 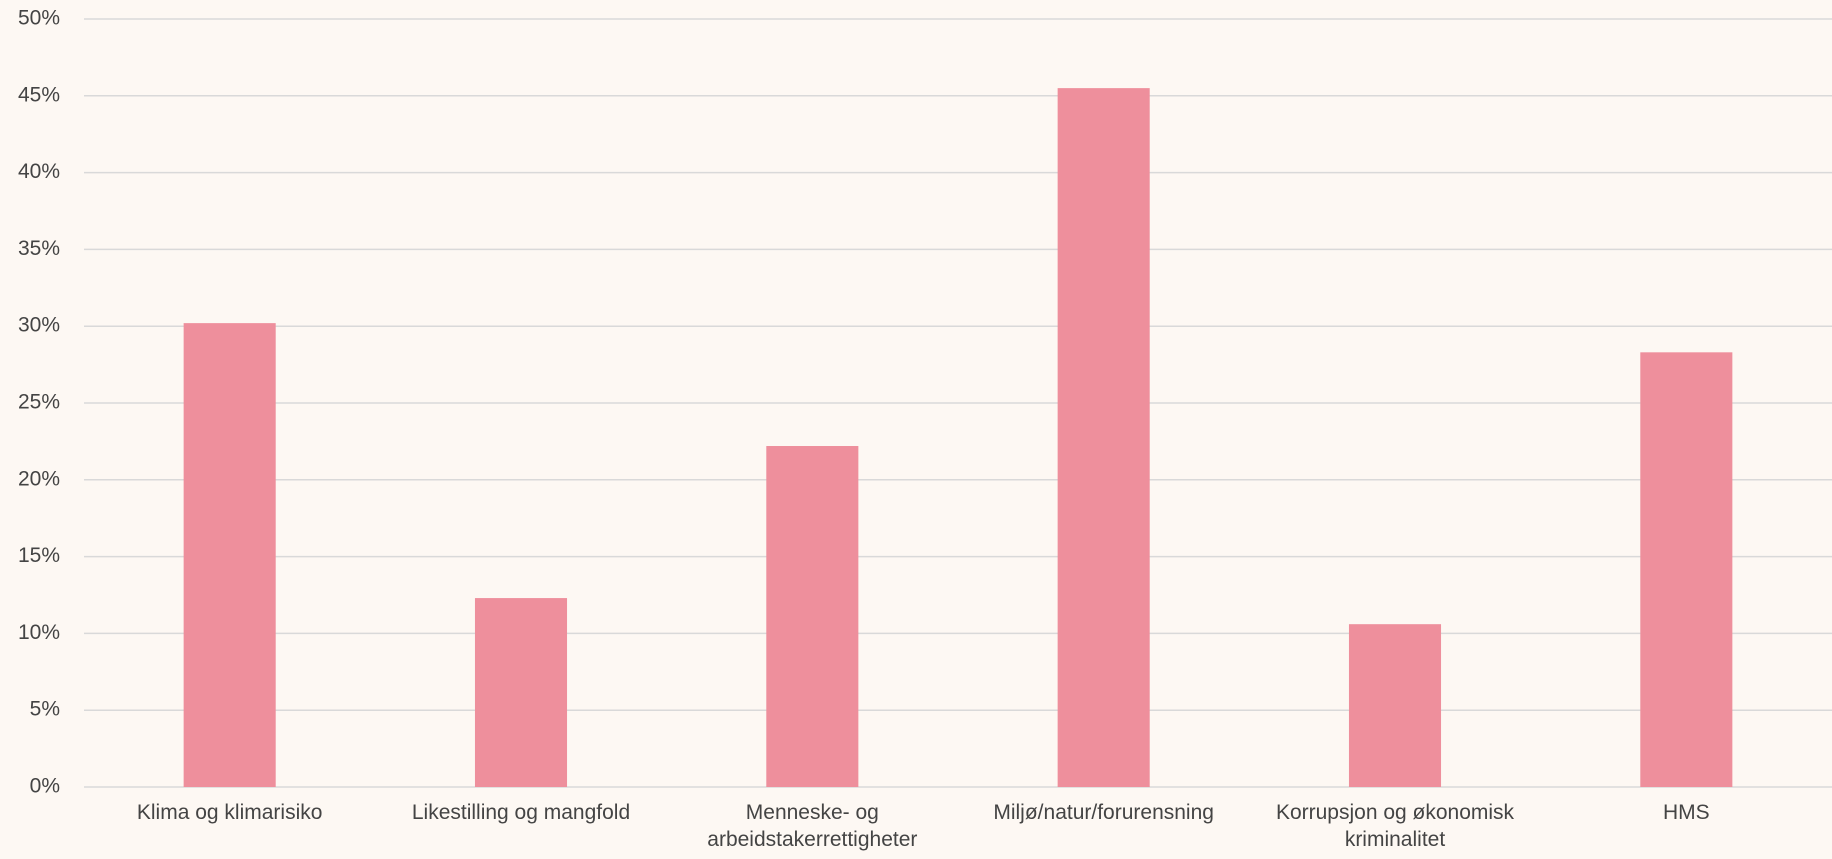 What do you see at coordinates (45, 709) in the screenshot?
I see `y-tick-label: 5%` at bounding box center [45, 709].